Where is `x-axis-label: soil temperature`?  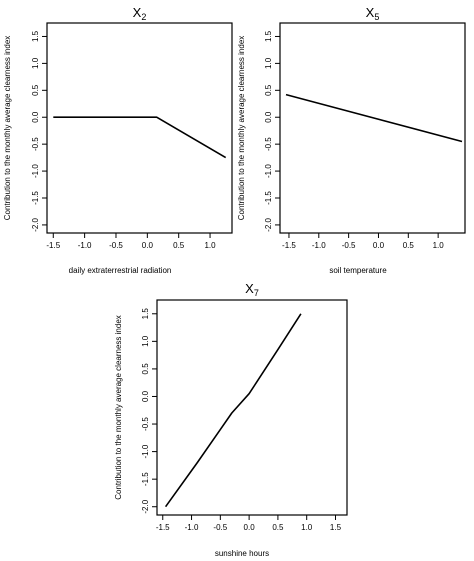
x-axis-label: soil temperature is located at coordinates (358, 270).